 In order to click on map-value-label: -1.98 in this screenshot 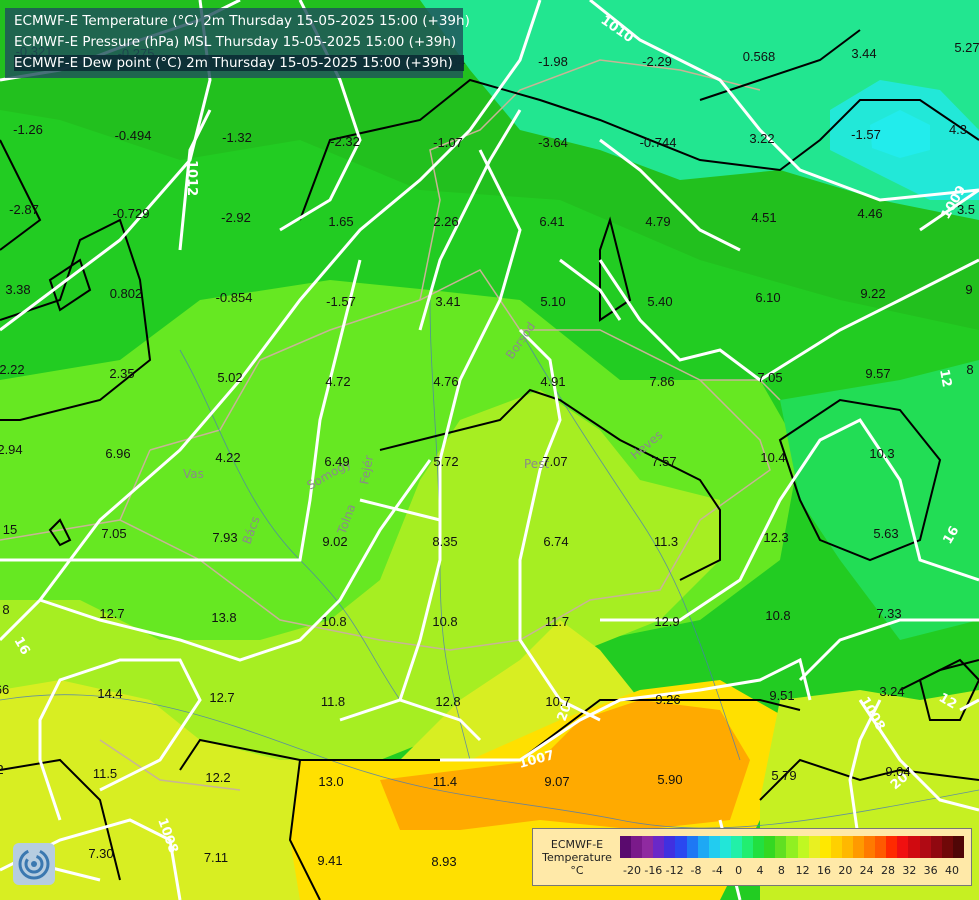, I will do `click(553, 61)`.